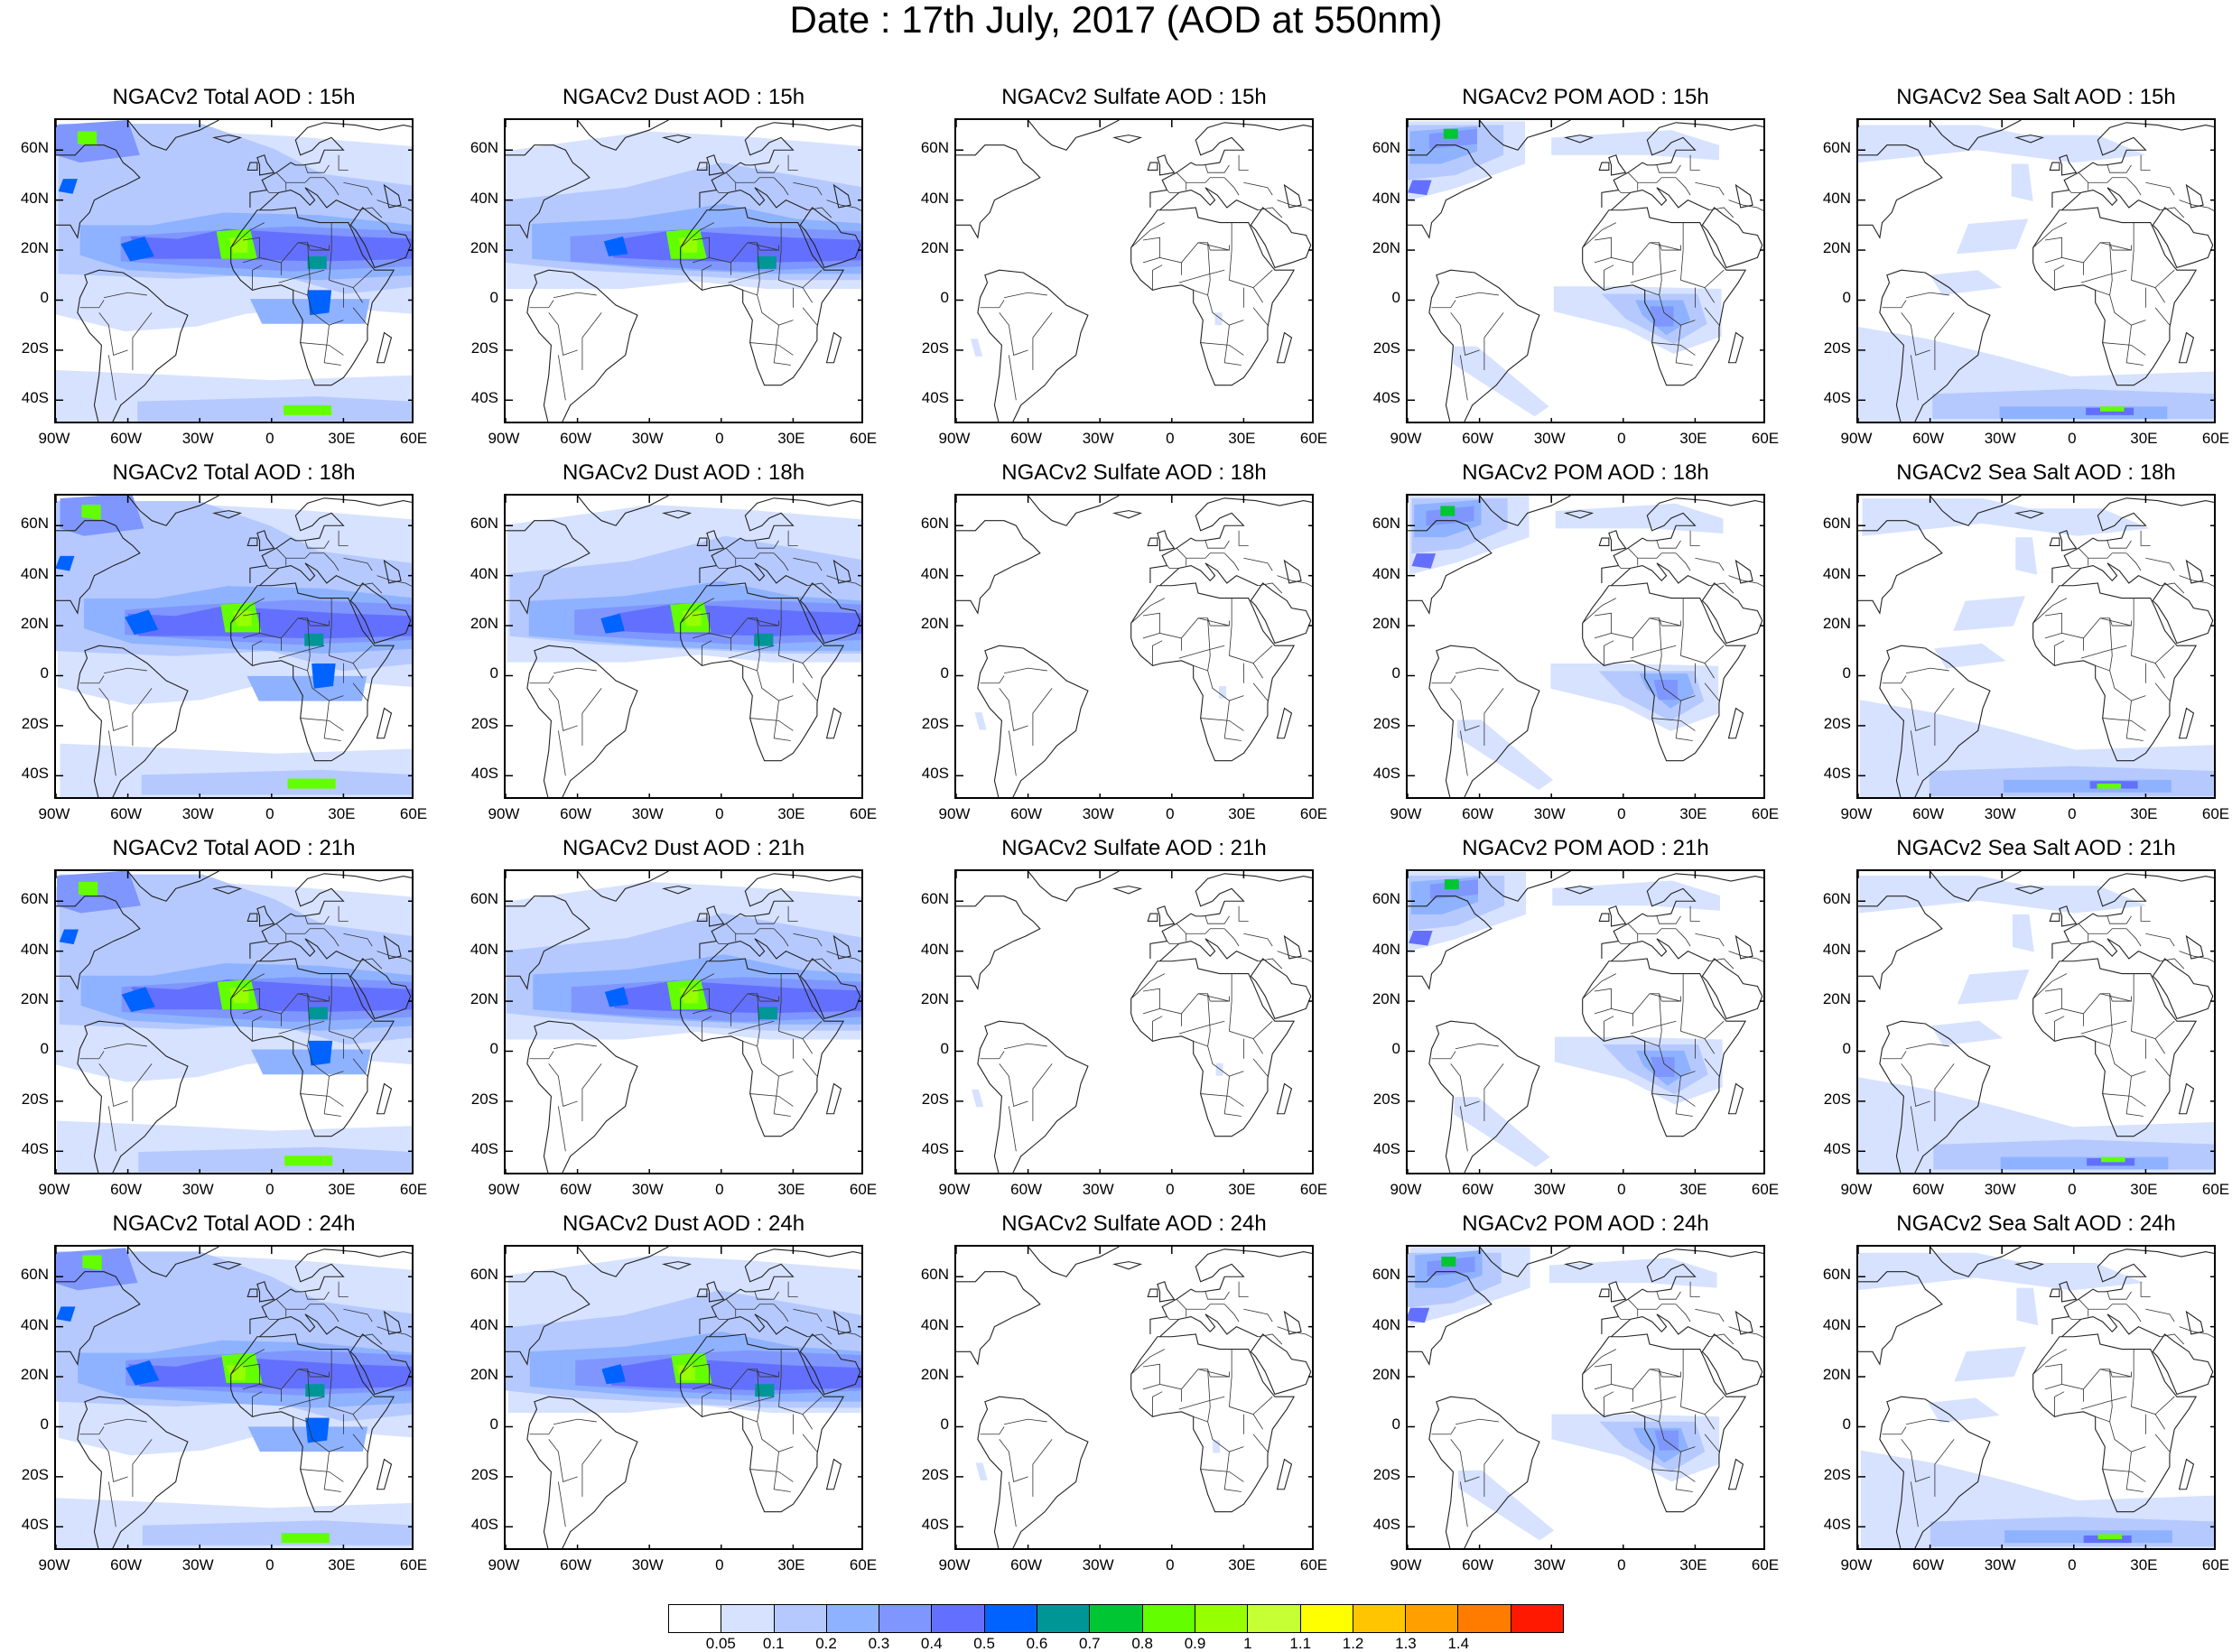  I want to click on lon-tick-label: 60W, so click(1478, 813).